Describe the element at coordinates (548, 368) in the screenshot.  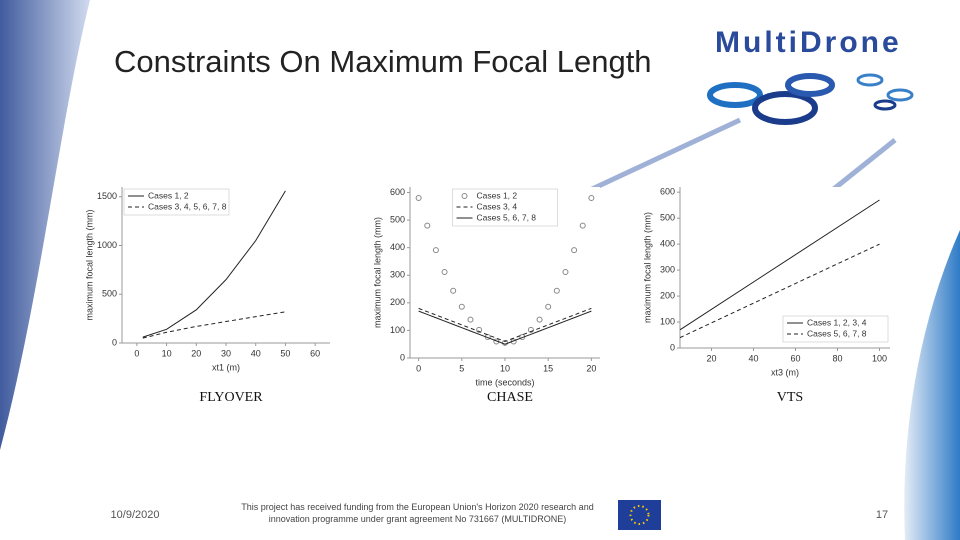
I see `x-tick-label: 15` at that location.